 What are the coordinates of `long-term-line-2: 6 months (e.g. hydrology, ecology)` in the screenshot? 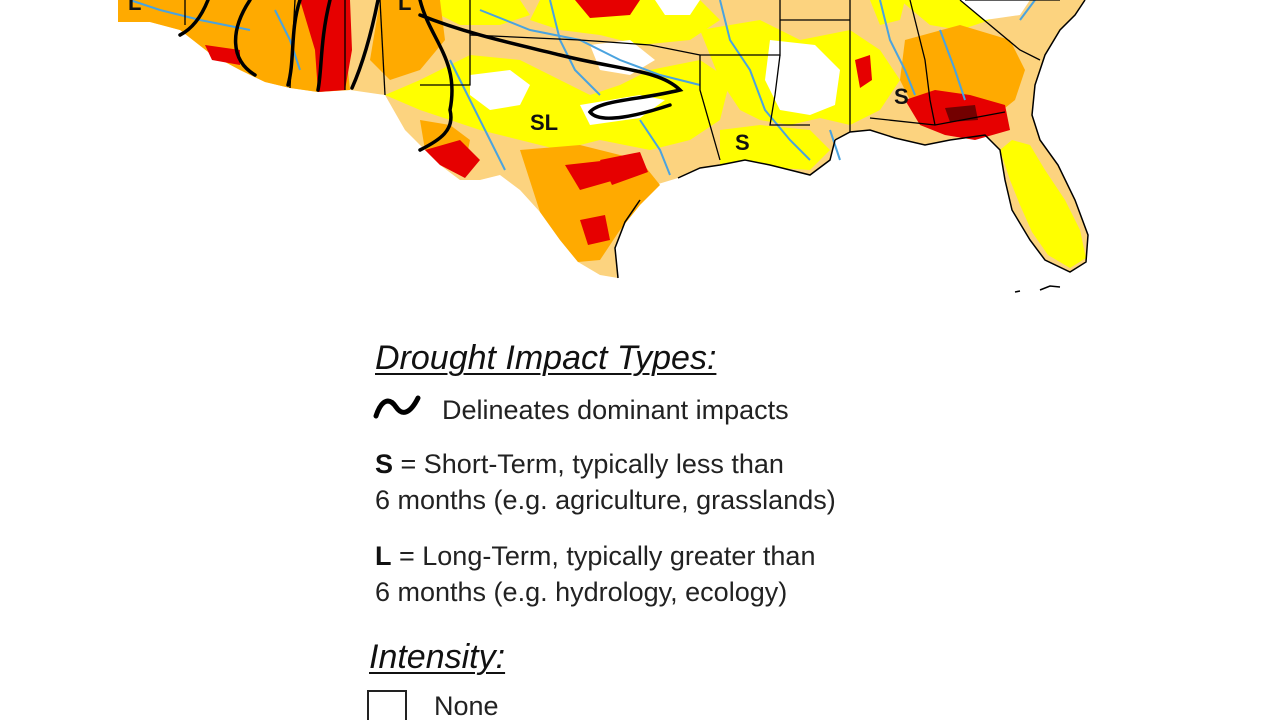 It's located at (581, 592).